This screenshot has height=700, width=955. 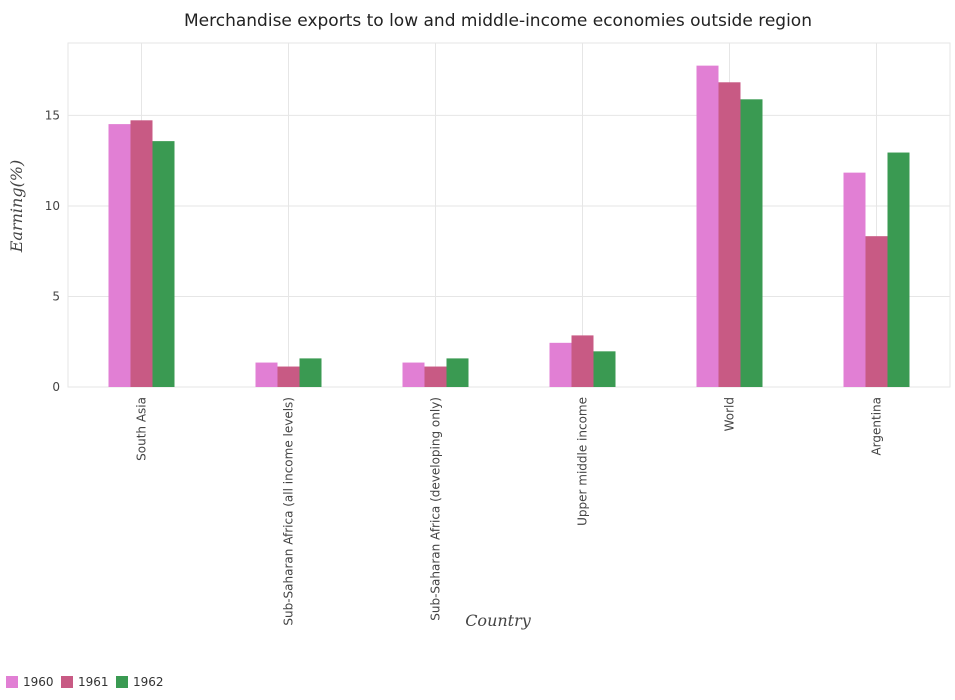 What do you see at coordinates (56, 387) in the screenshot?
I see `y-tick-label: 0` at bounding box center [56, 387].